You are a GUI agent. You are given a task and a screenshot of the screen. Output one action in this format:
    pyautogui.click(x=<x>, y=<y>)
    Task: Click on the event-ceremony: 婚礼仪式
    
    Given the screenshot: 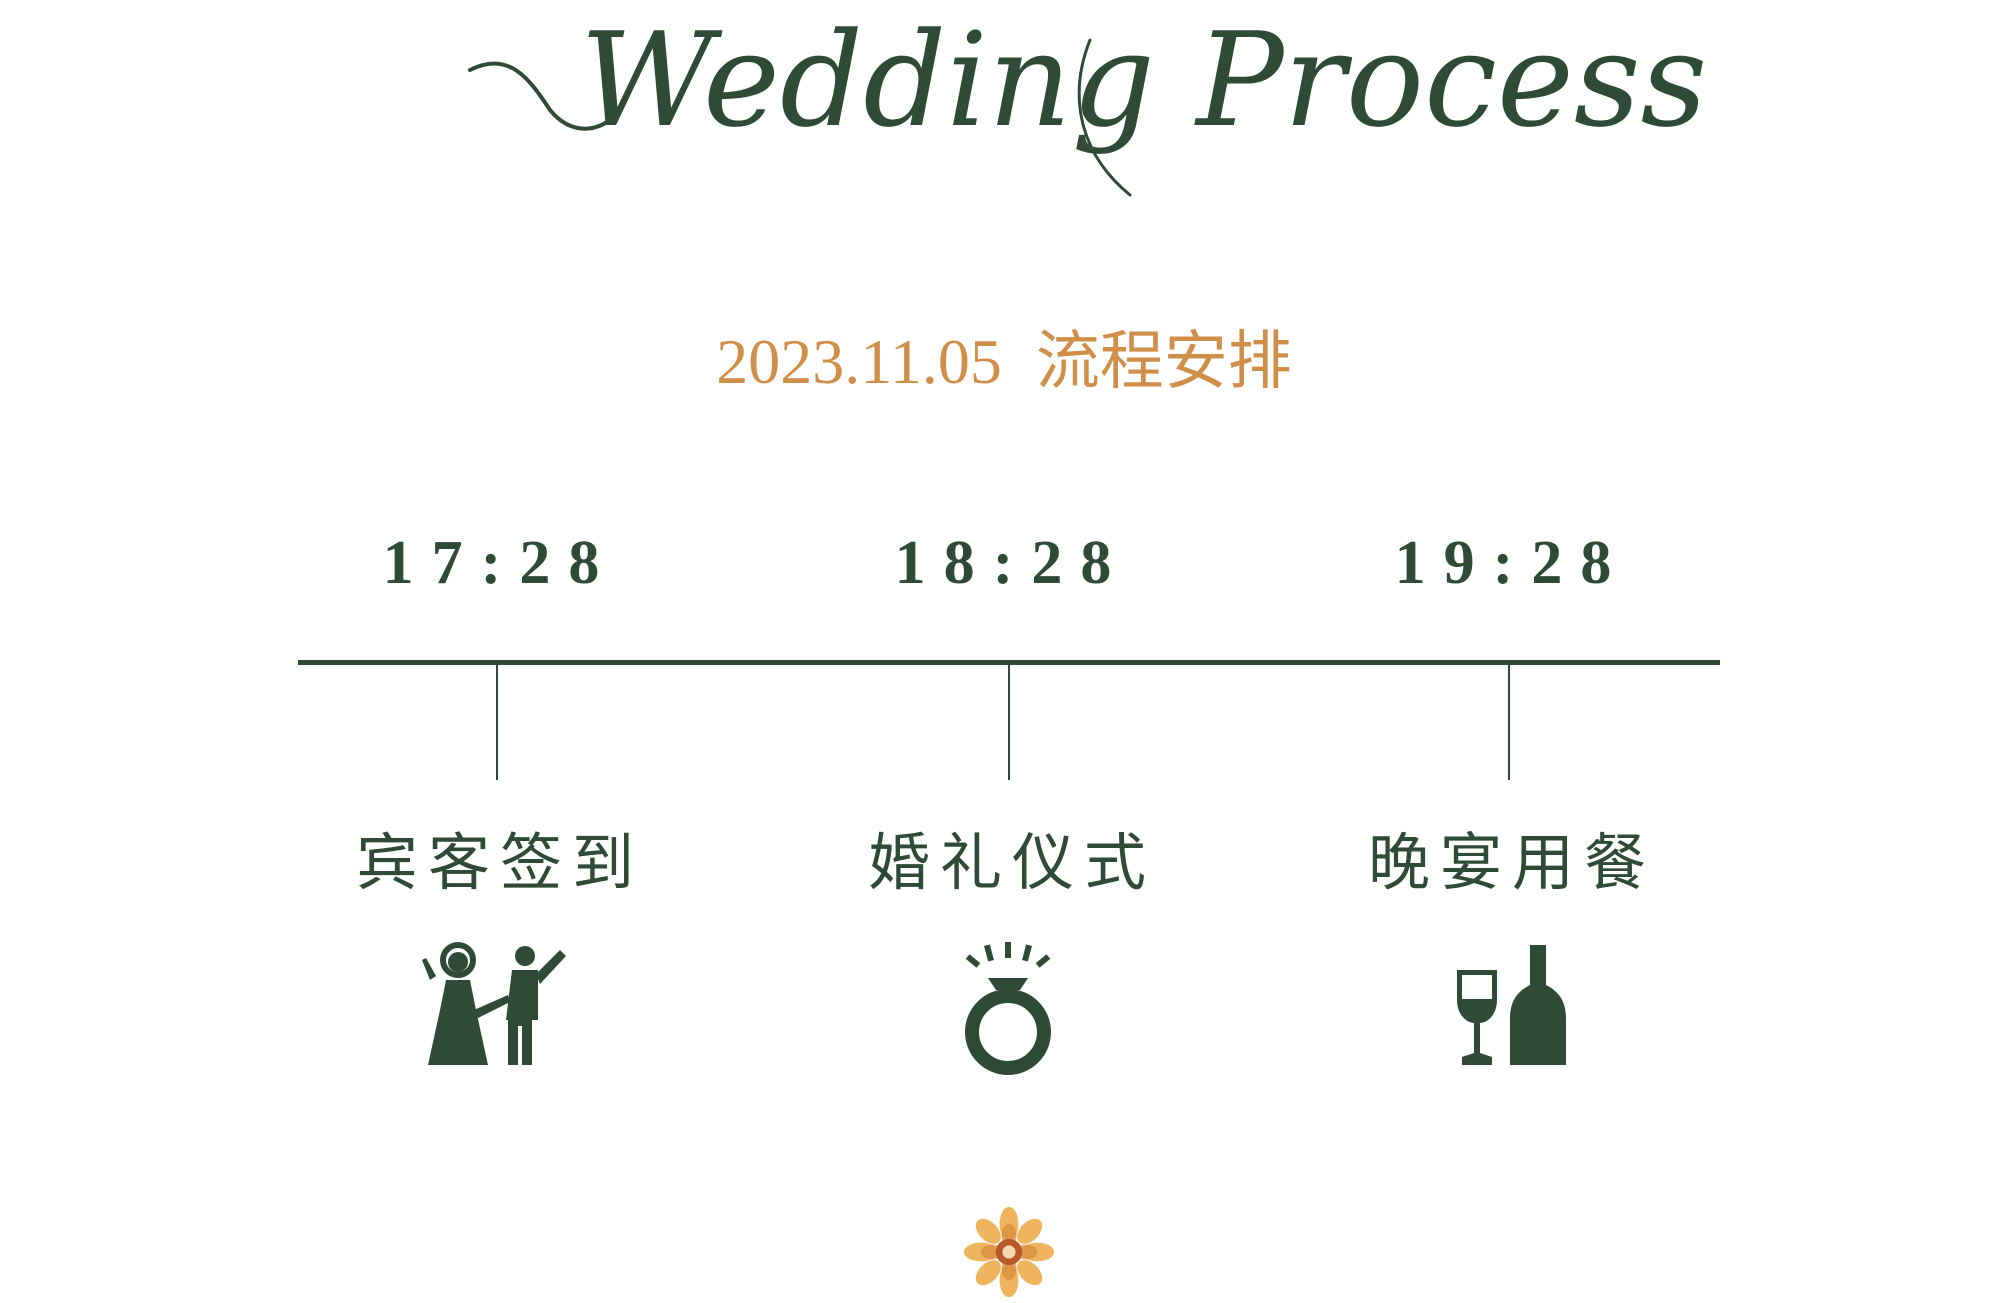 What is the action you would take?
    pyautogui.click(x=1011, y=862)
    